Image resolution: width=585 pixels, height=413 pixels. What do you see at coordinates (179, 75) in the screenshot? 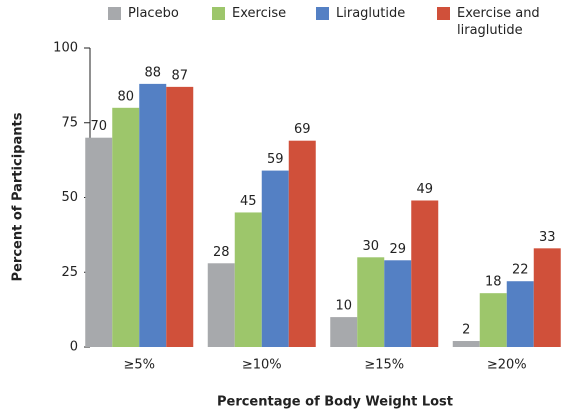
I see `data-label: 87` at bounding box center [179, 75].